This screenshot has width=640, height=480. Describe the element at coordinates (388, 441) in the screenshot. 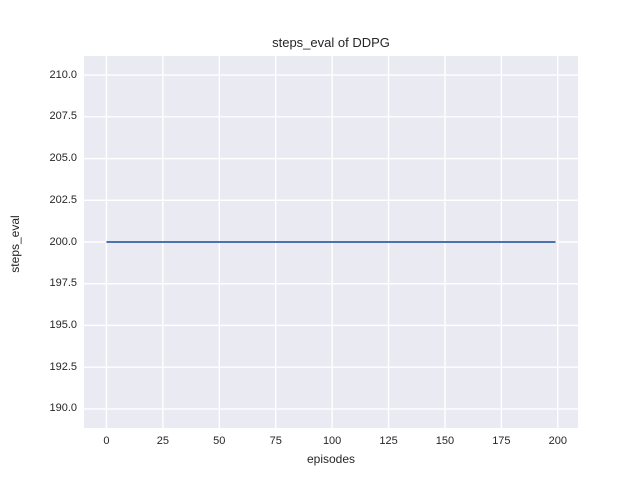

I see `x-tick-label: 125` at that location.